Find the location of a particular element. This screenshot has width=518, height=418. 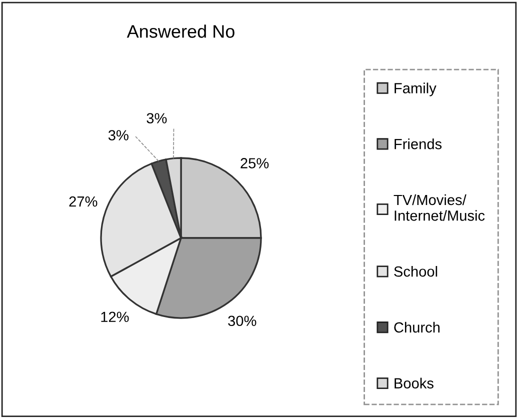

data-label: 25% is located at coordinates (254, 163).